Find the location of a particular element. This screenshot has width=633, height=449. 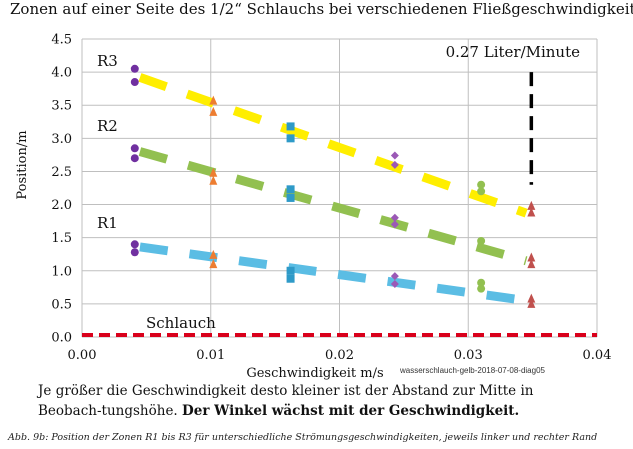

y-tick-label: 0.0 is located at coordinates (61, 338).